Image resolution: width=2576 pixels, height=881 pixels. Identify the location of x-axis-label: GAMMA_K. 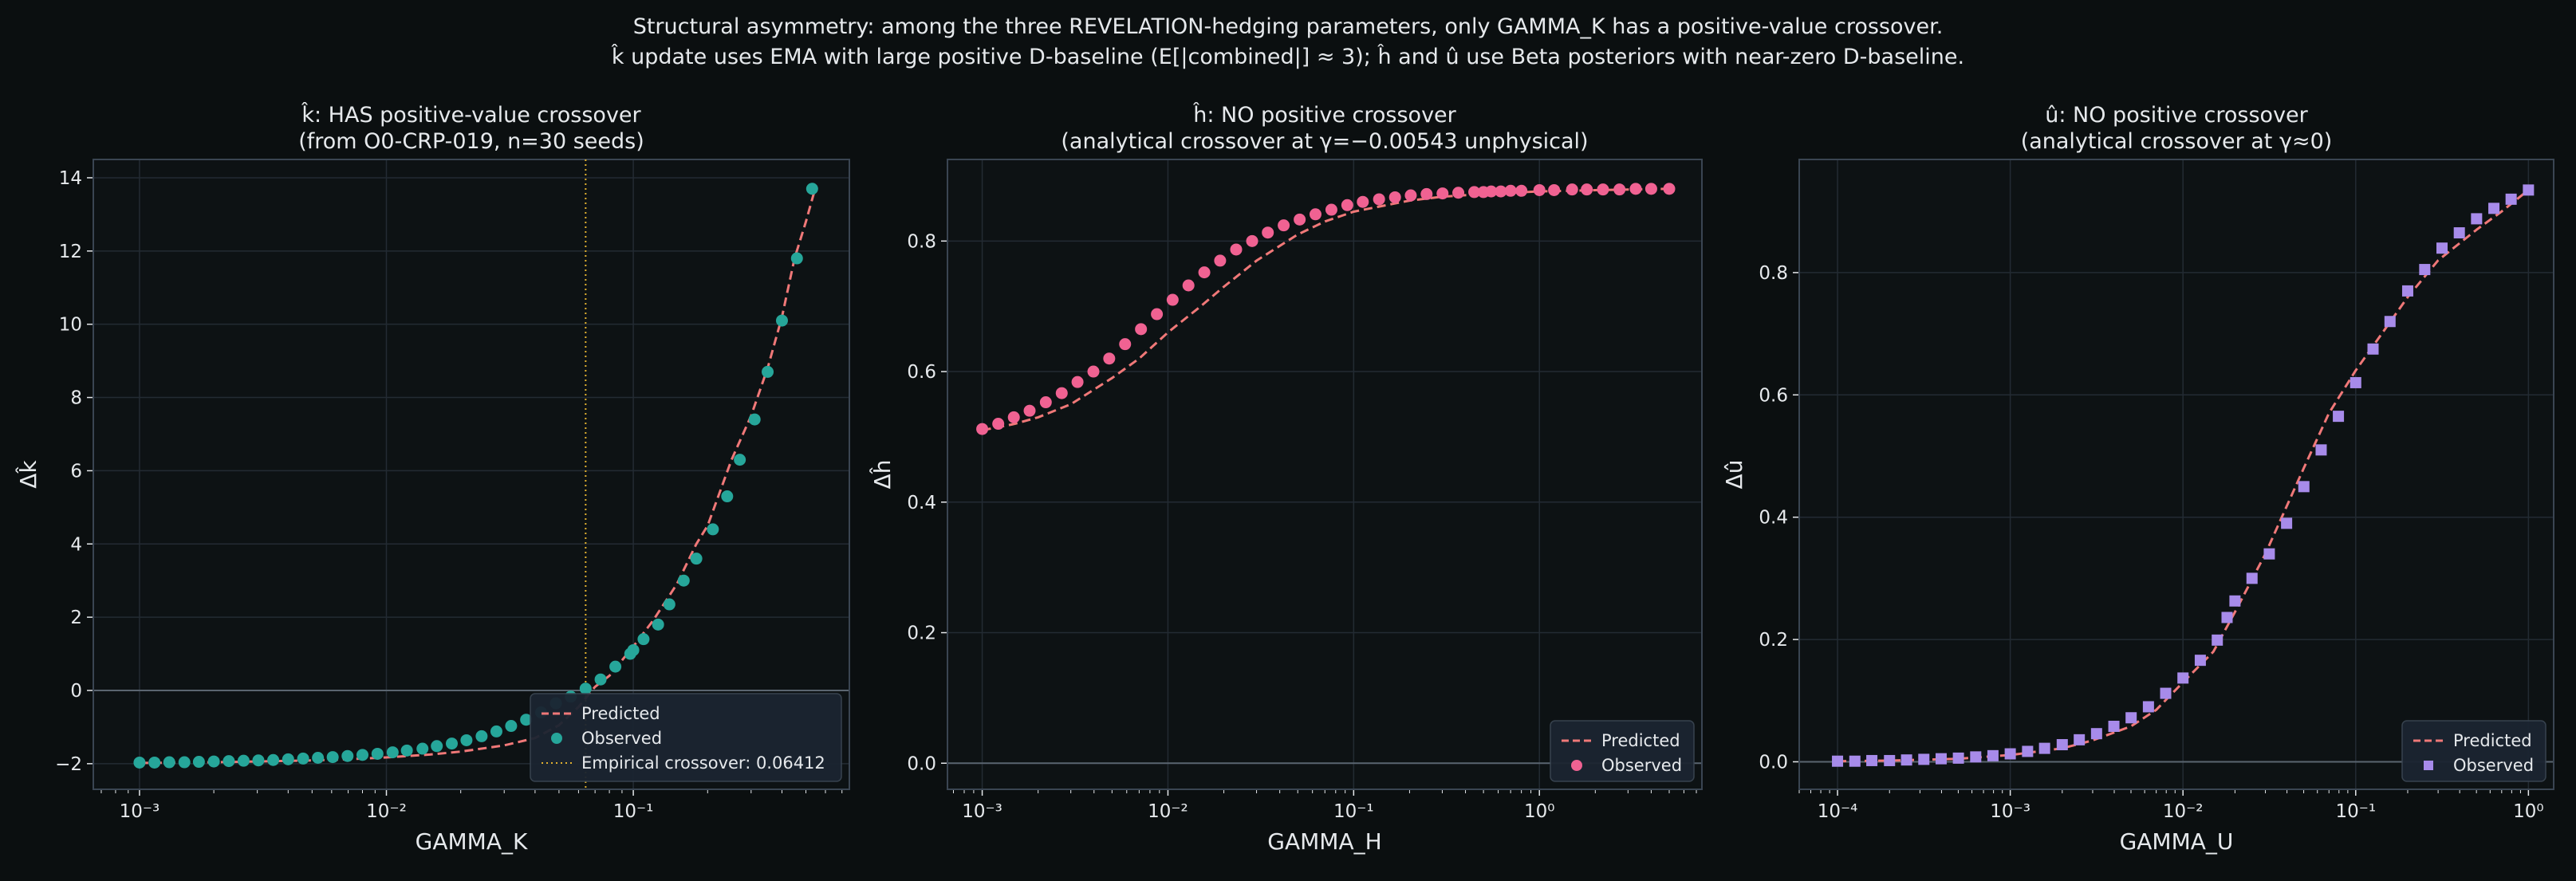
(472, 841).